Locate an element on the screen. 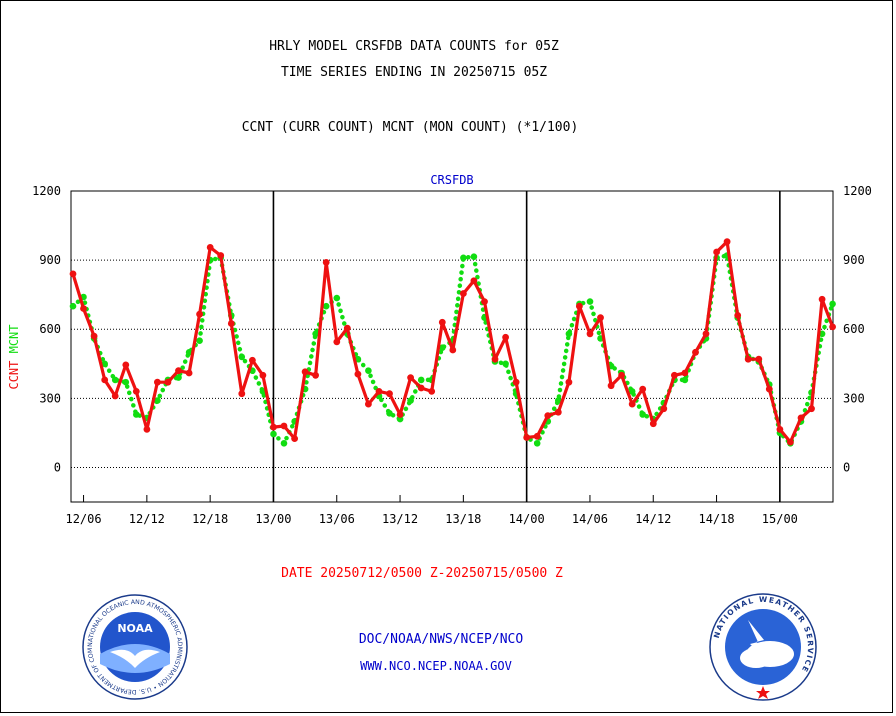 This screenshot has height=716, width=896. chart-subtitle: TIME SERIES ENDING IN 20250715 05Z is located at coordinates (414, 72).